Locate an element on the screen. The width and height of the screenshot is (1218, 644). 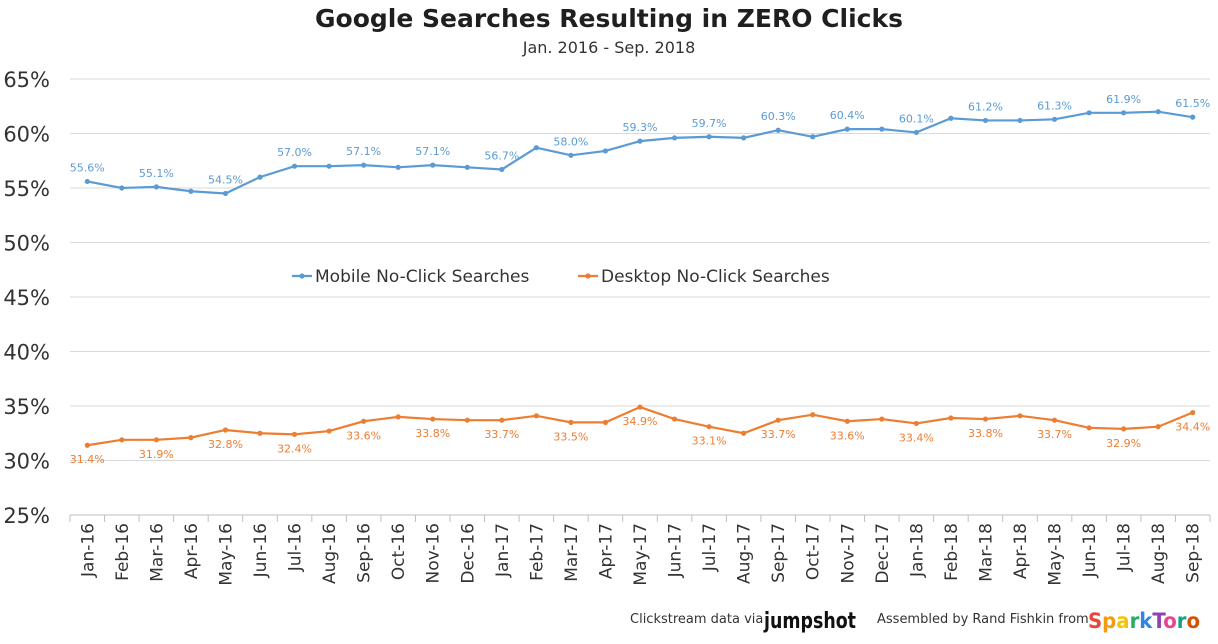
x-tick-label: Sep-18 is located at coordinates (1194, 553).